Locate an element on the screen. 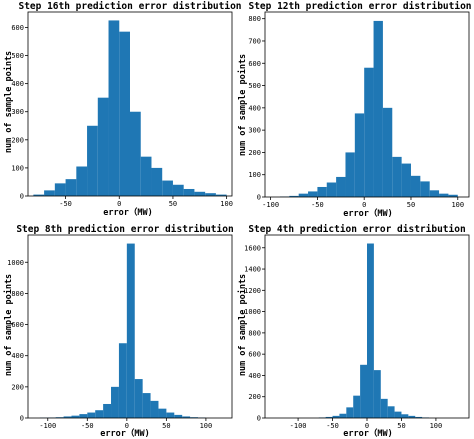 The height and width of the screenshot is (439, 474). chart-title: Step 12th prediction error distribution is located at coordinates (359, 6).